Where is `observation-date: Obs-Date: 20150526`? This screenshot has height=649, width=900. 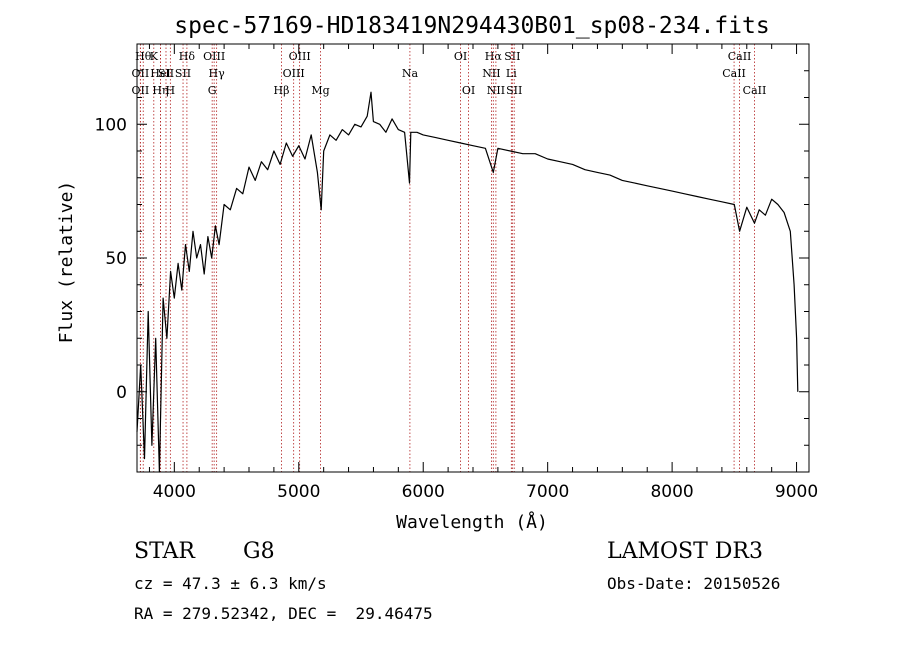 observation-date: Obs-Date: 20150526 is located at coordinates (694, 583).